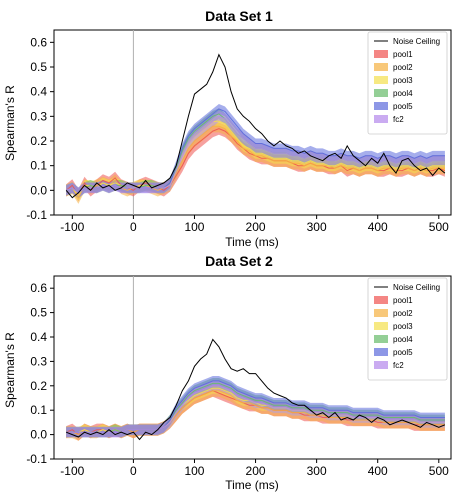 This screenshot has height=497, width=474. Describe the element at coordinates (239, 261) in the screenshot. I see `chart-title: Data Set 2` at that location.